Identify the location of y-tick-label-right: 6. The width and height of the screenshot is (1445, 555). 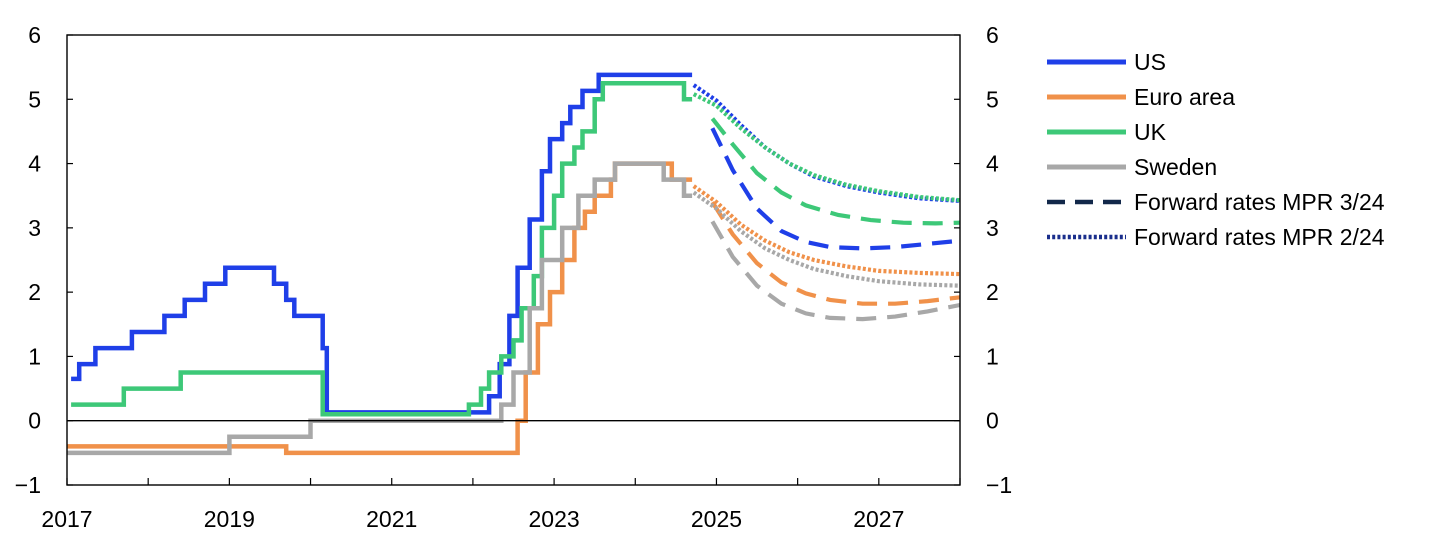
(992, 35).